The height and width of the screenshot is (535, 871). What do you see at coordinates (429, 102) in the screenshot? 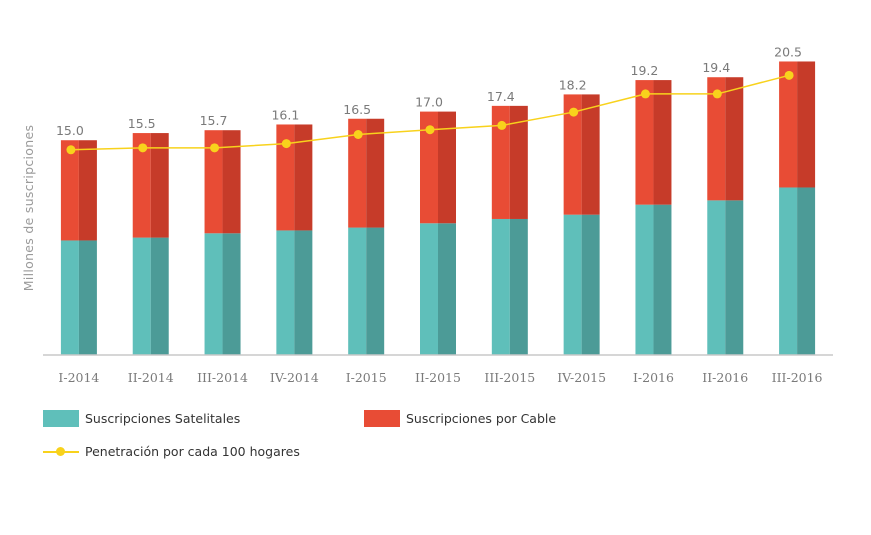
I see `total-data-label: 17.0` at bounding box center [429, 102].